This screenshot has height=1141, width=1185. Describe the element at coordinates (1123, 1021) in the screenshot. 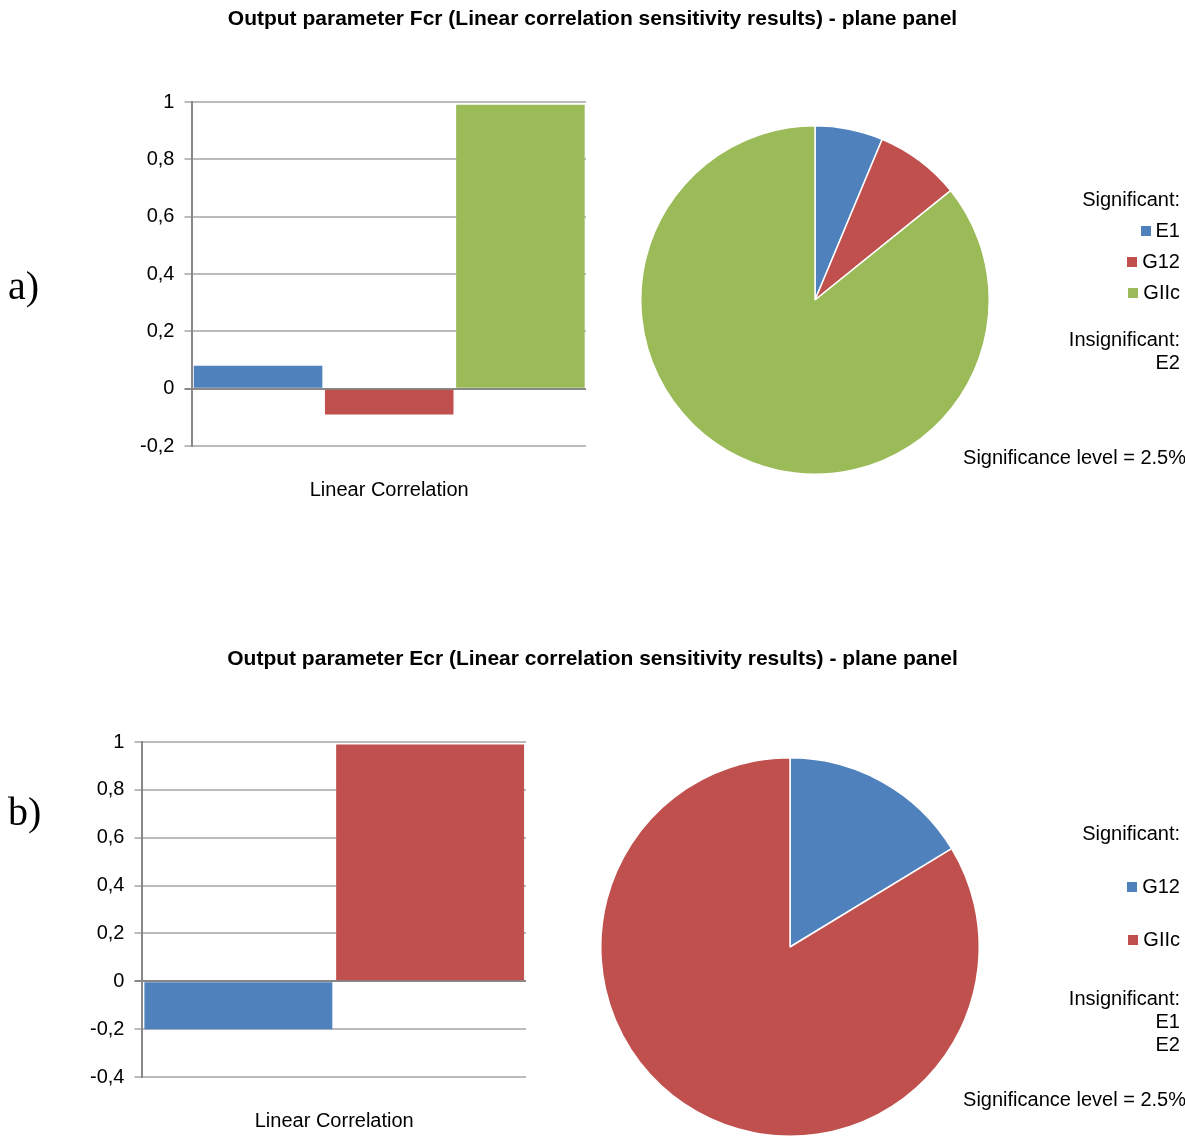

I see `text: Insignificant: E1 E2` at that location.